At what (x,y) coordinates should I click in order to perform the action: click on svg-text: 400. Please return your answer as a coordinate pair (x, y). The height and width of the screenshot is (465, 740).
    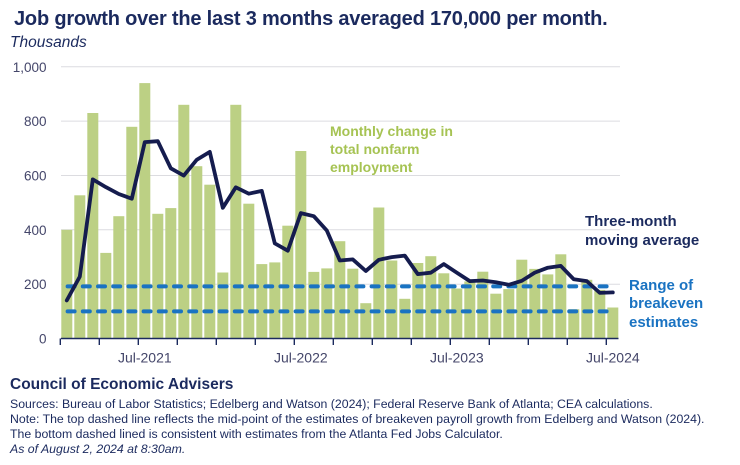
    Looking at the image, I should click on (35, 230).